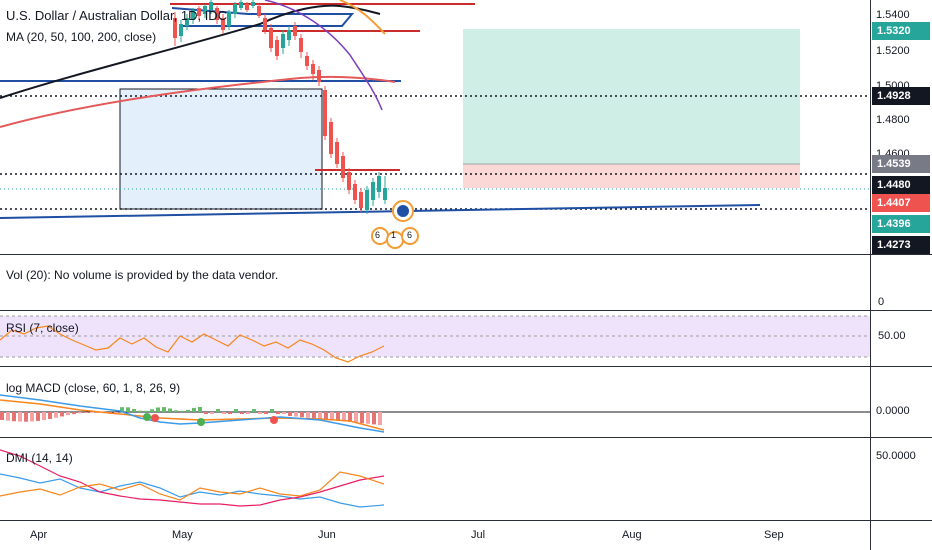 The image size is (932, 550). I want to click on price-tick: 1.4800, so click(893, 120).